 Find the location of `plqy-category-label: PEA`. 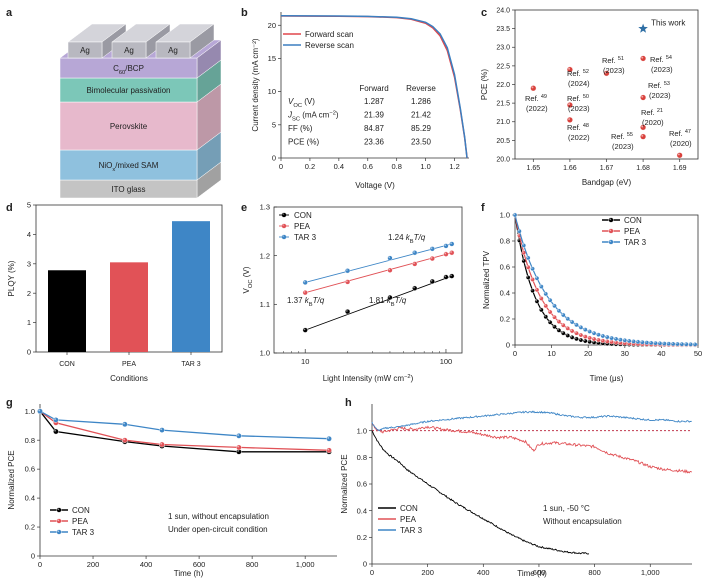

plqy-category-label: PEA is located at coordinates (129, 364).